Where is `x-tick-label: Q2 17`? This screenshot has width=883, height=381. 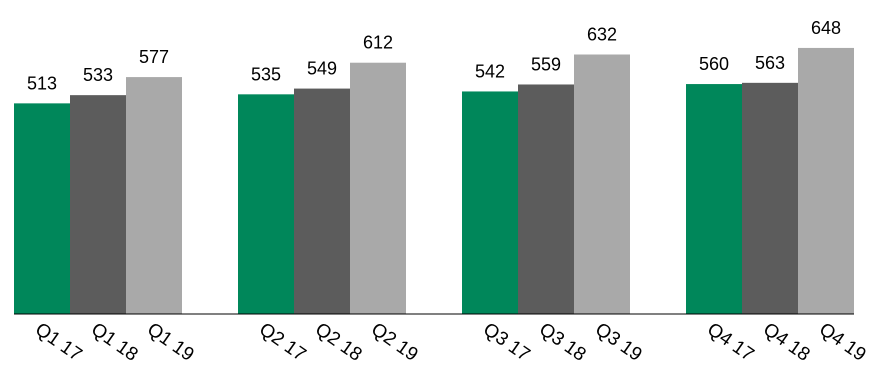 x-tick-label: Q2 17 is located at coordinates (282, 342).